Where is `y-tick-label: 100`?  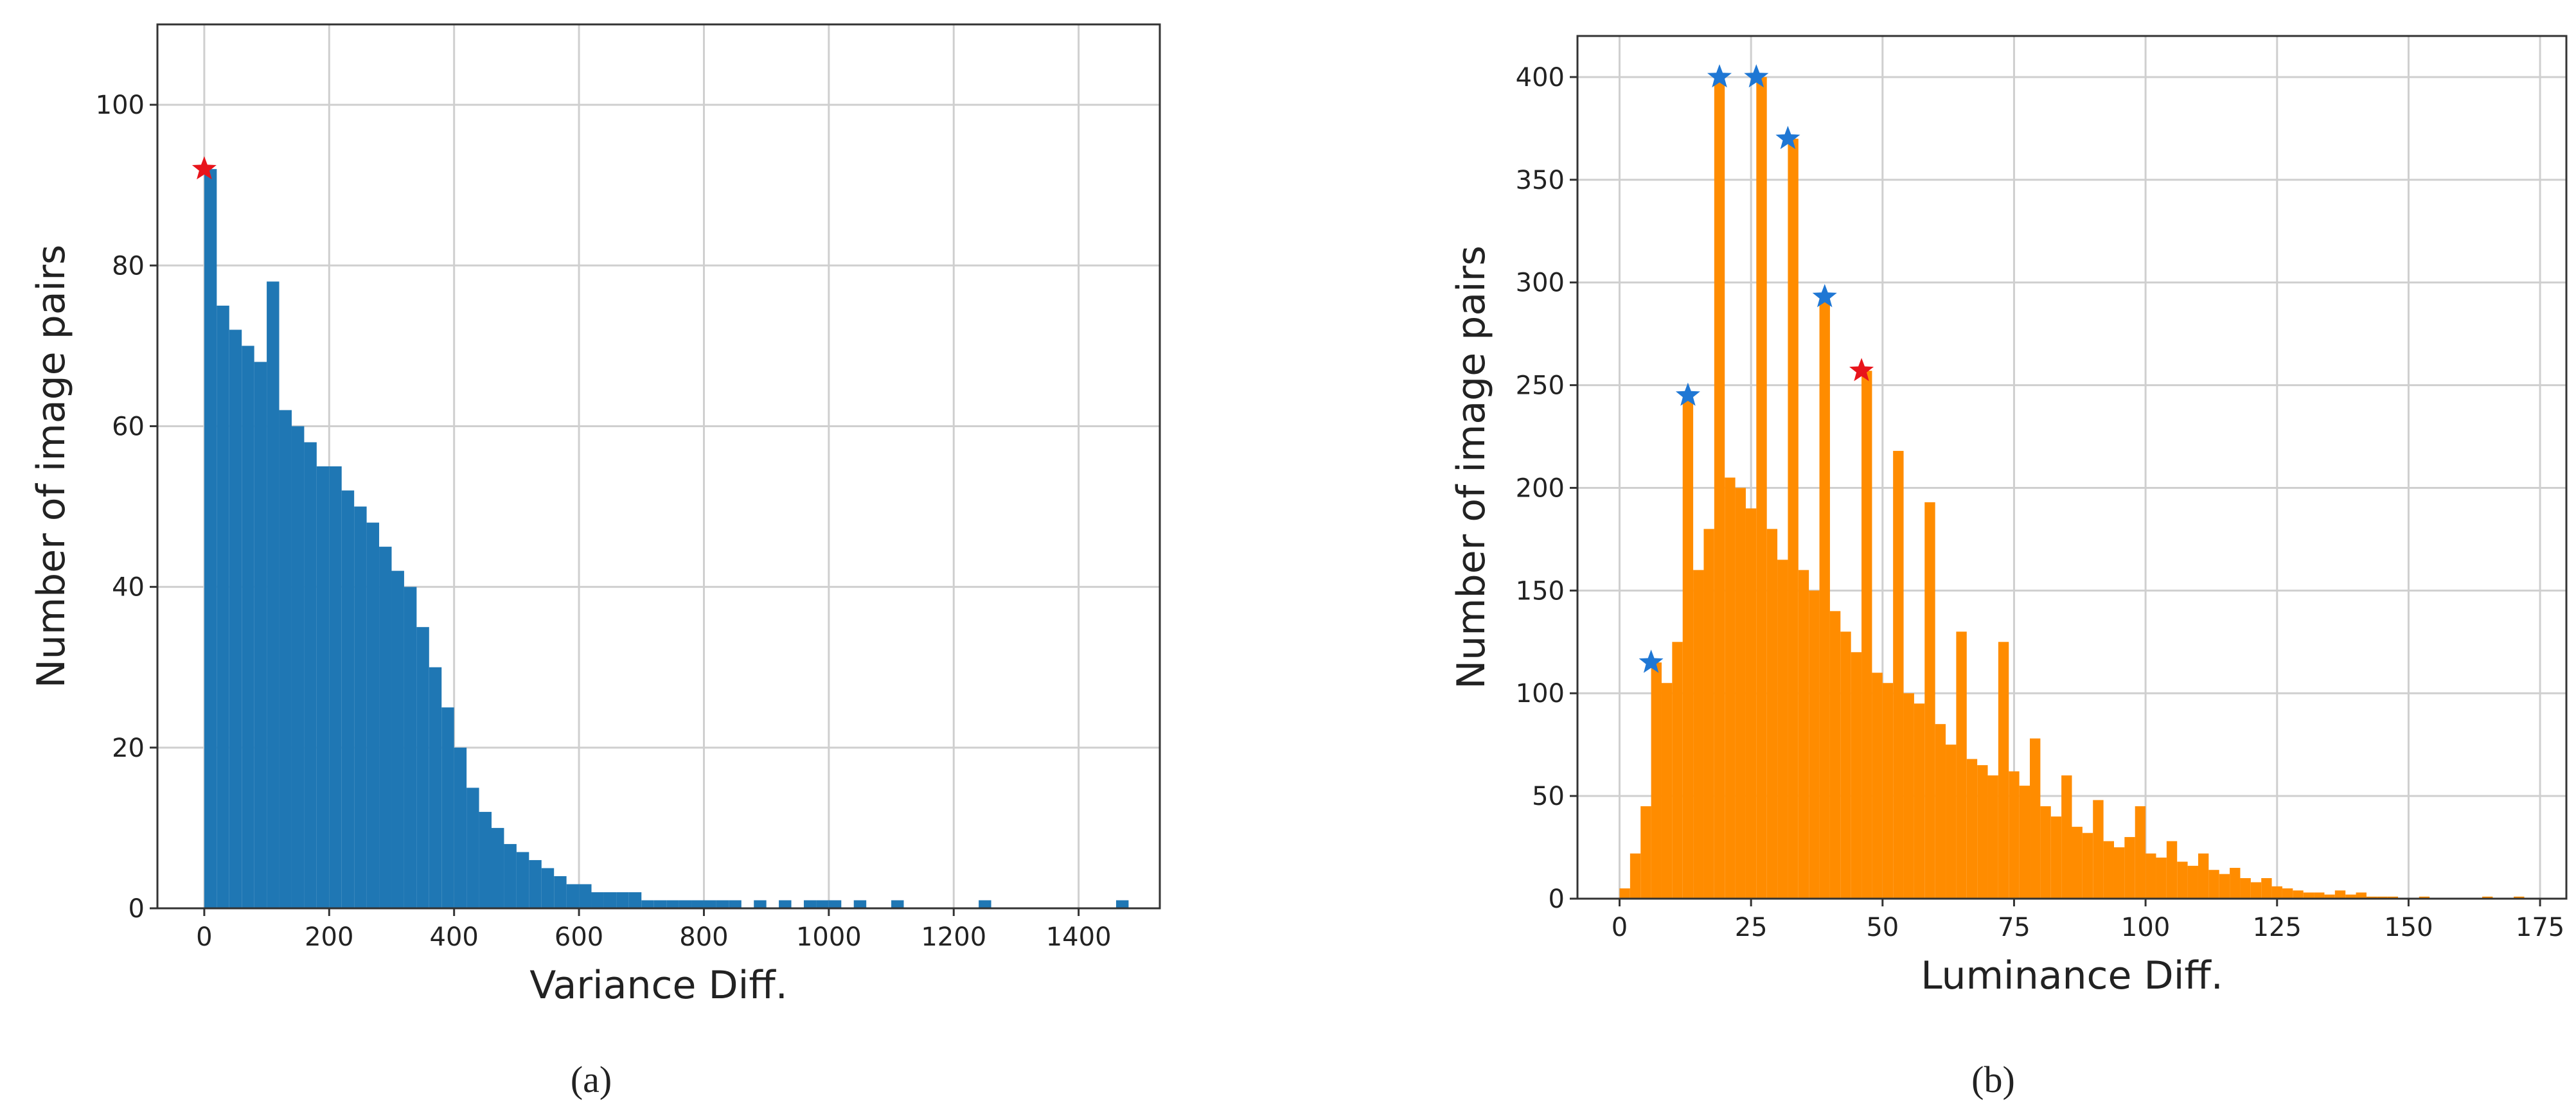 y-tick-label: 100 is located at coordinates (1541, 694).